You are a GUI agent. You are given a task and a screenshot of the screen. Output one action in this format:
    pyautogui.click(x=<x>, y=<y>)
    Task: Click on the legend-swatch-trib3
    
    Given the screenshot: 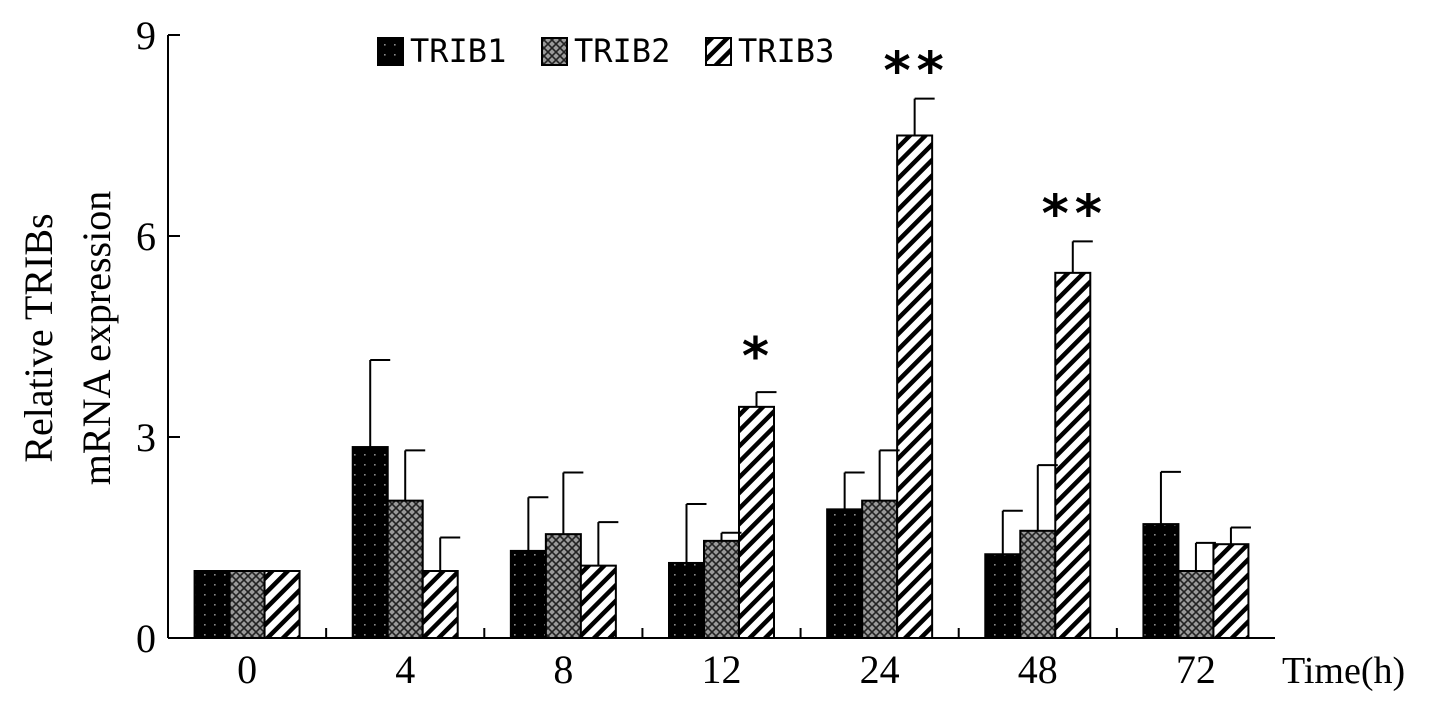 What is the action you would take?
    pyautogui.click(x=718, y=51)
    